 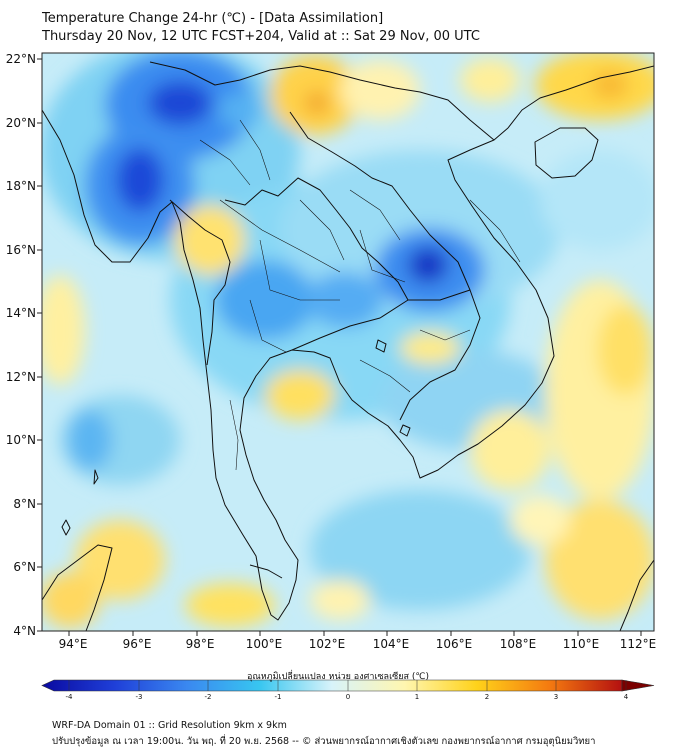 What do you see at coordinates (487, 696) in the screenshot?
I see `colorbar-tick-label: 2` at bounding box center [487, 696].